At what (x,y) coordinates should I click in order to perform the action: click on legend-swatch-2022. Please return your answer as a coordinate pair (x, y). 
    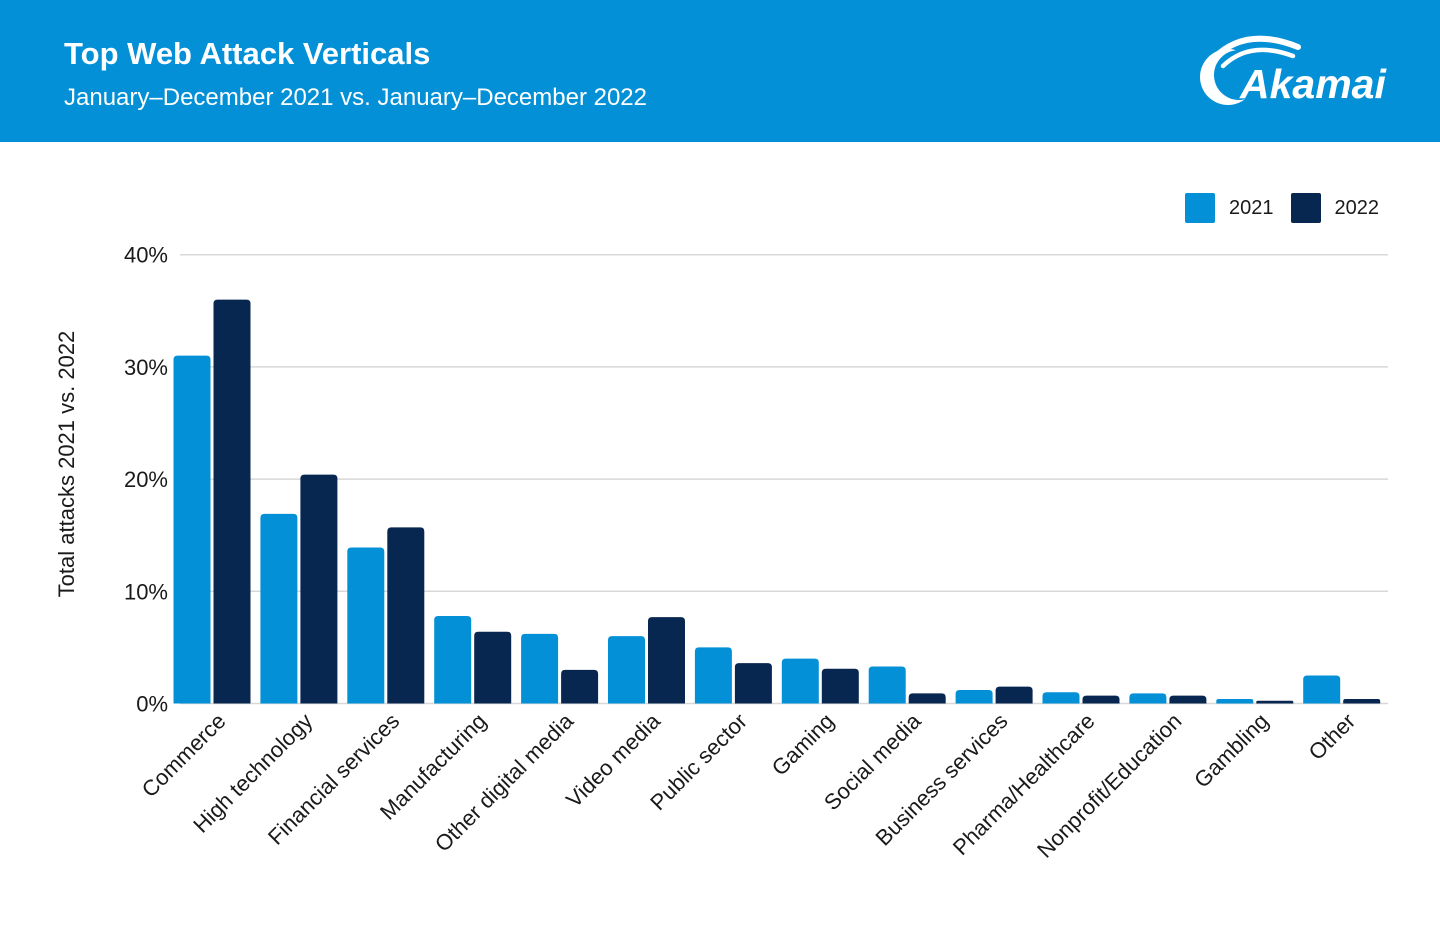
    Looking at the image, I should click on (1305, 208).